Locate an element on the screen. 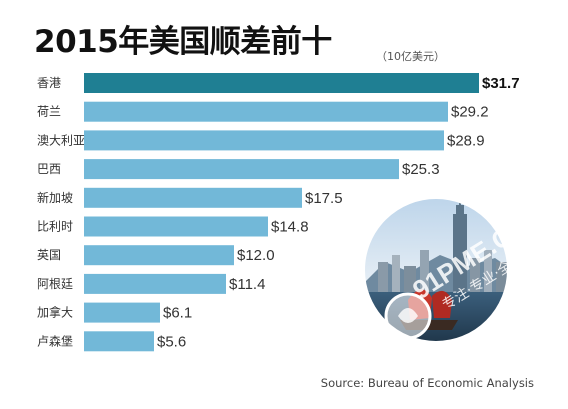 Image resolution: width=568 pixels, height=409 pixels. category-label: 澳大利亚 is located at coordinates (61, 140).